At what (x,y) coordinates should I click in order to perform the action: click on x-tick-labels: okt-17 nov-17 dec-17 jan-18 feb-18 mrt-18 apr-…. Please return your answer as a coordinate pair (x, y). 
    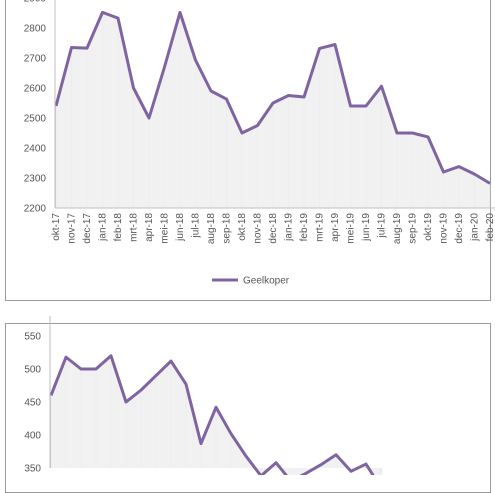
    Looking at the image, I should click on (273, 229).